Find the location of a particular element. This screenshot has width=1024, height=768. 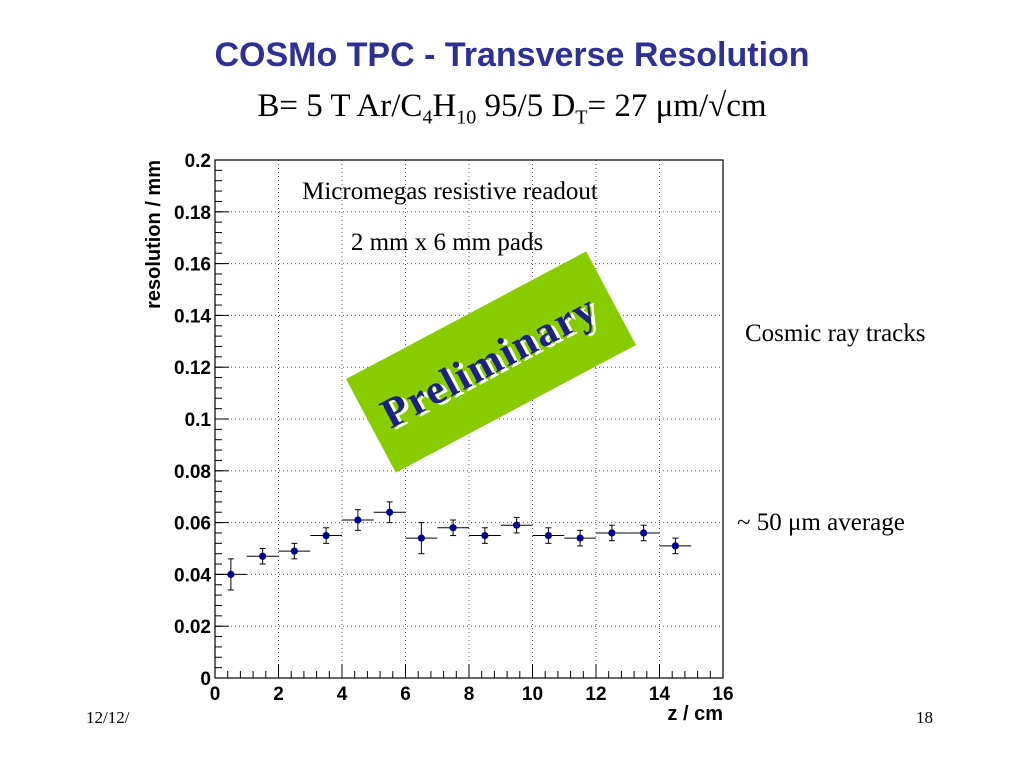

x-tick-label: 6 is located at coordinates (405, 694).